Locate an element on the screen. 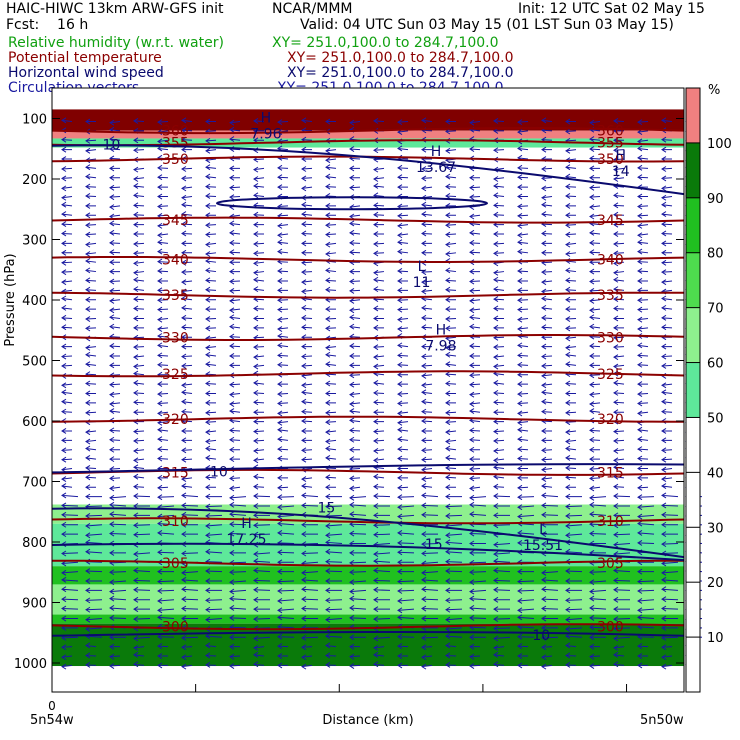  colorbar-frame is located at coordinates (693, 390).